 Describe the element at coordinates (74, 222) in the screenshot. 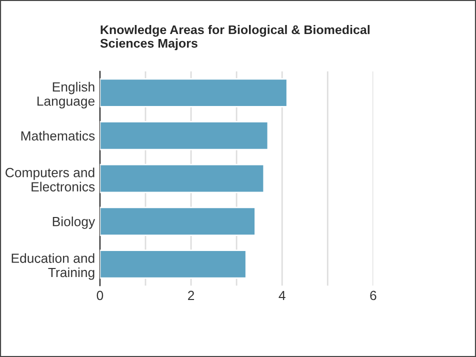

I see `y-tick-label: Biology` at that location.